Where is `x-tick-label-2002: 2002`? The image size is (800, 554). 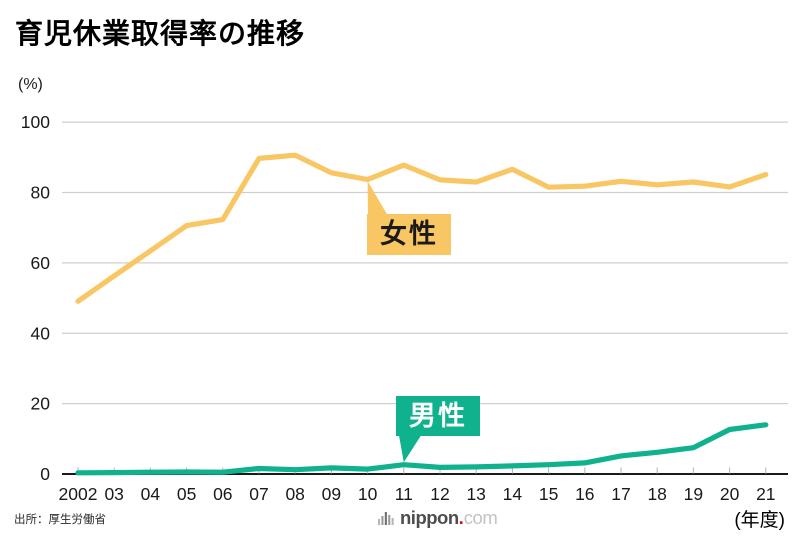
x-tick-label-2002: 2002 is located at coordinates (78, 494).